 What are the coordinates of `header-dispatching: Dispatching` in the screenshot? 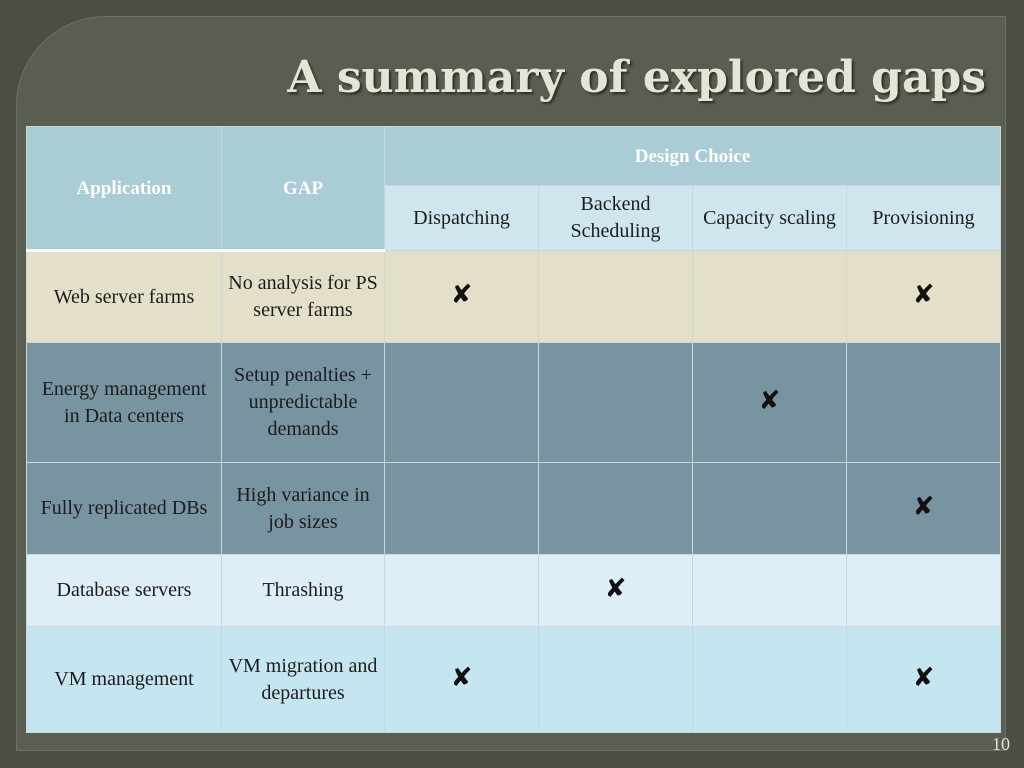 It's located at (461, 218).